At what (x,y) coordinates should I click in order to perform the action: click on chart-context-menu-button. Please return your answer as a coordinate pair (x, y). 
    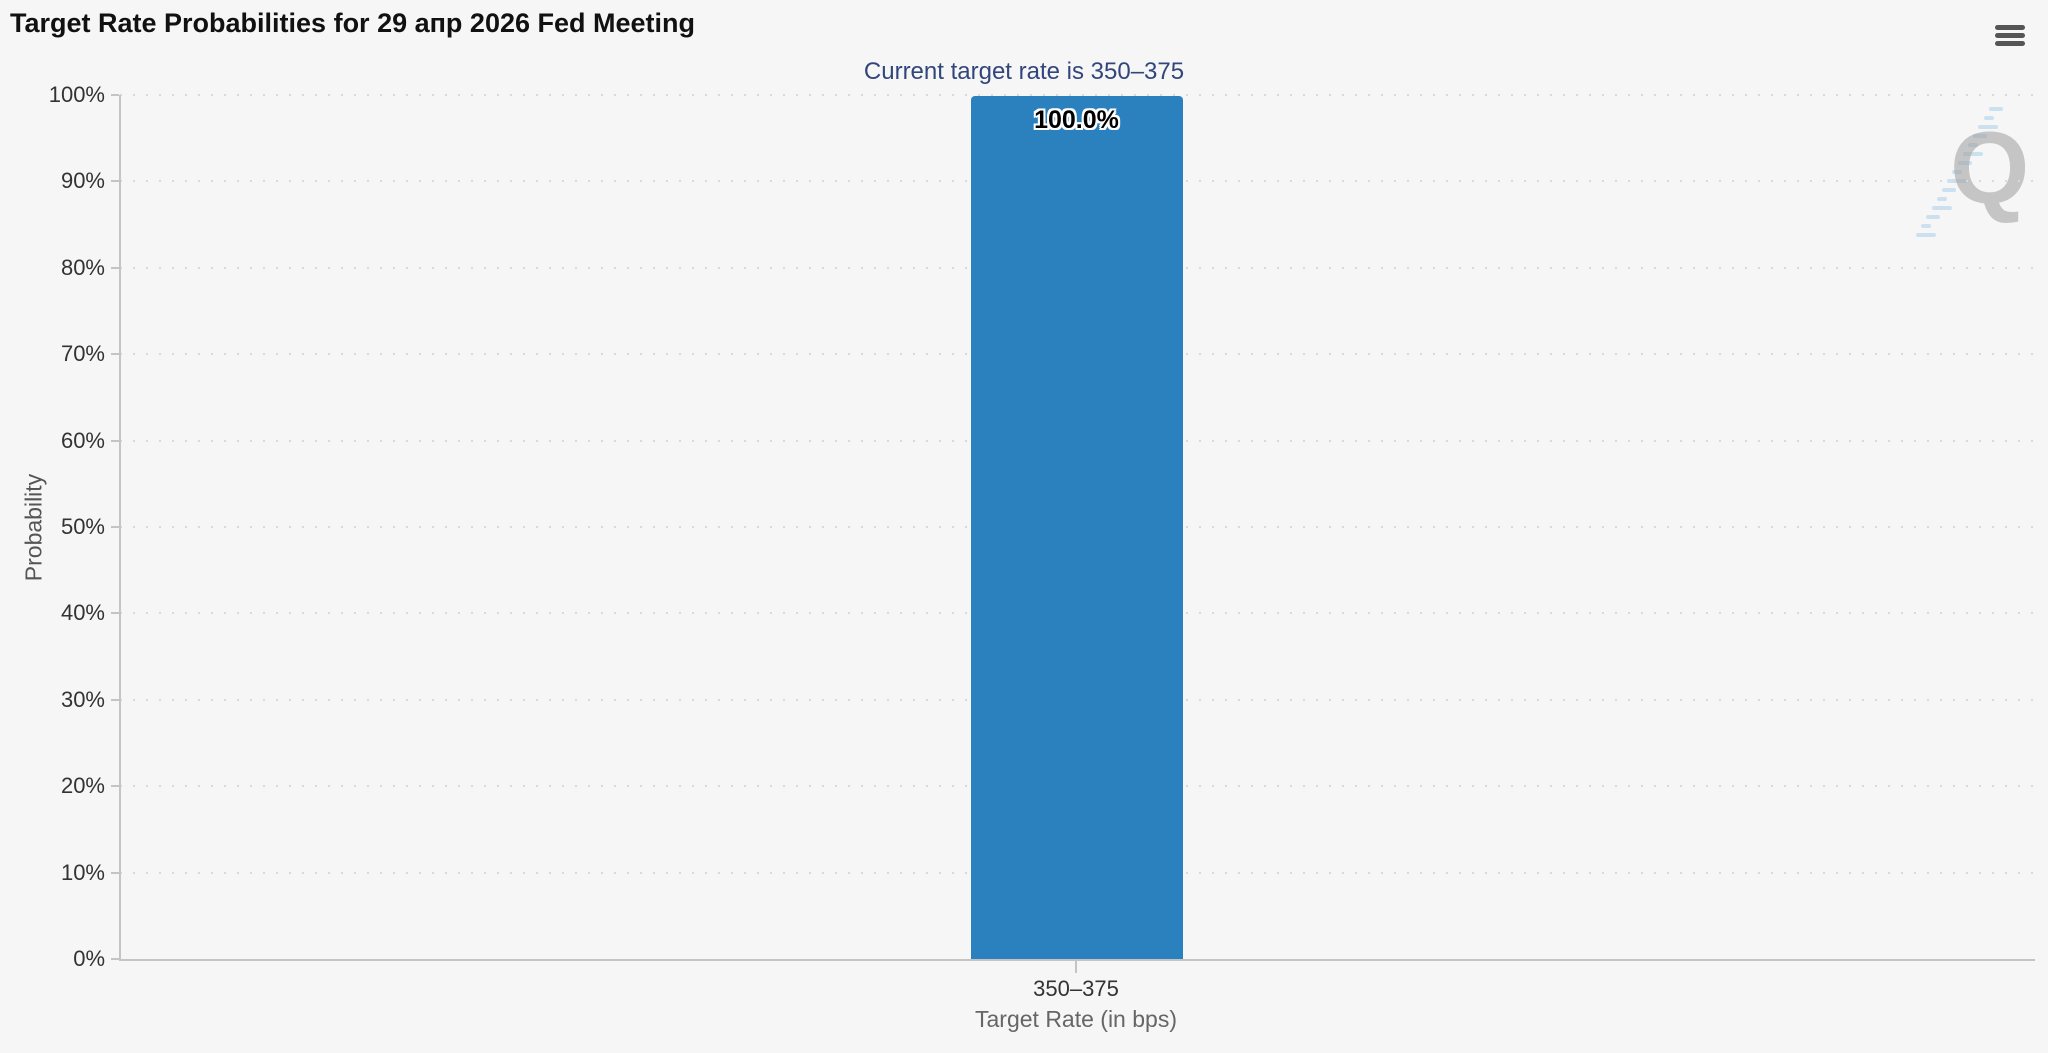
    Looking at the image, I should click on (2010, 35).